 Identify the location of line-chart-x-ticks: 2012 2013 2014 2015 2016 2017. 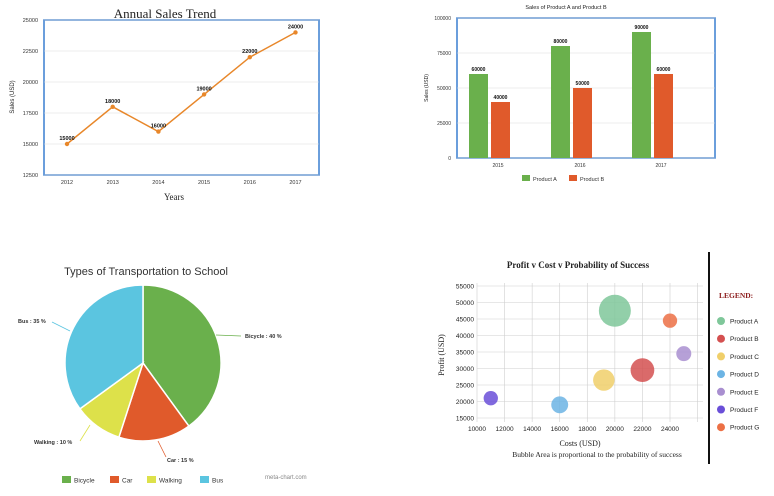
(181, 183).